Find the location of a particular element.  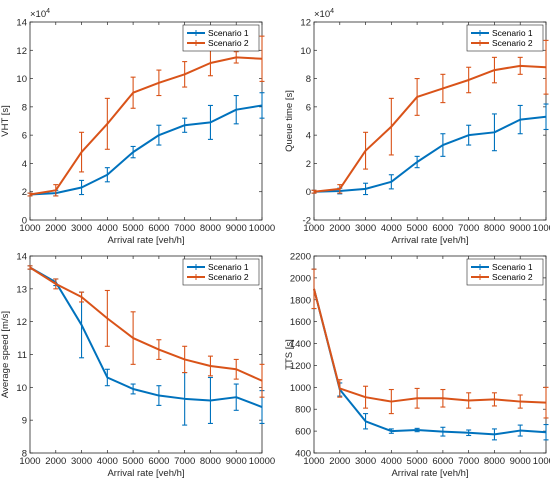

y-tick-label: 2200 is located at coordinates (300, 257).